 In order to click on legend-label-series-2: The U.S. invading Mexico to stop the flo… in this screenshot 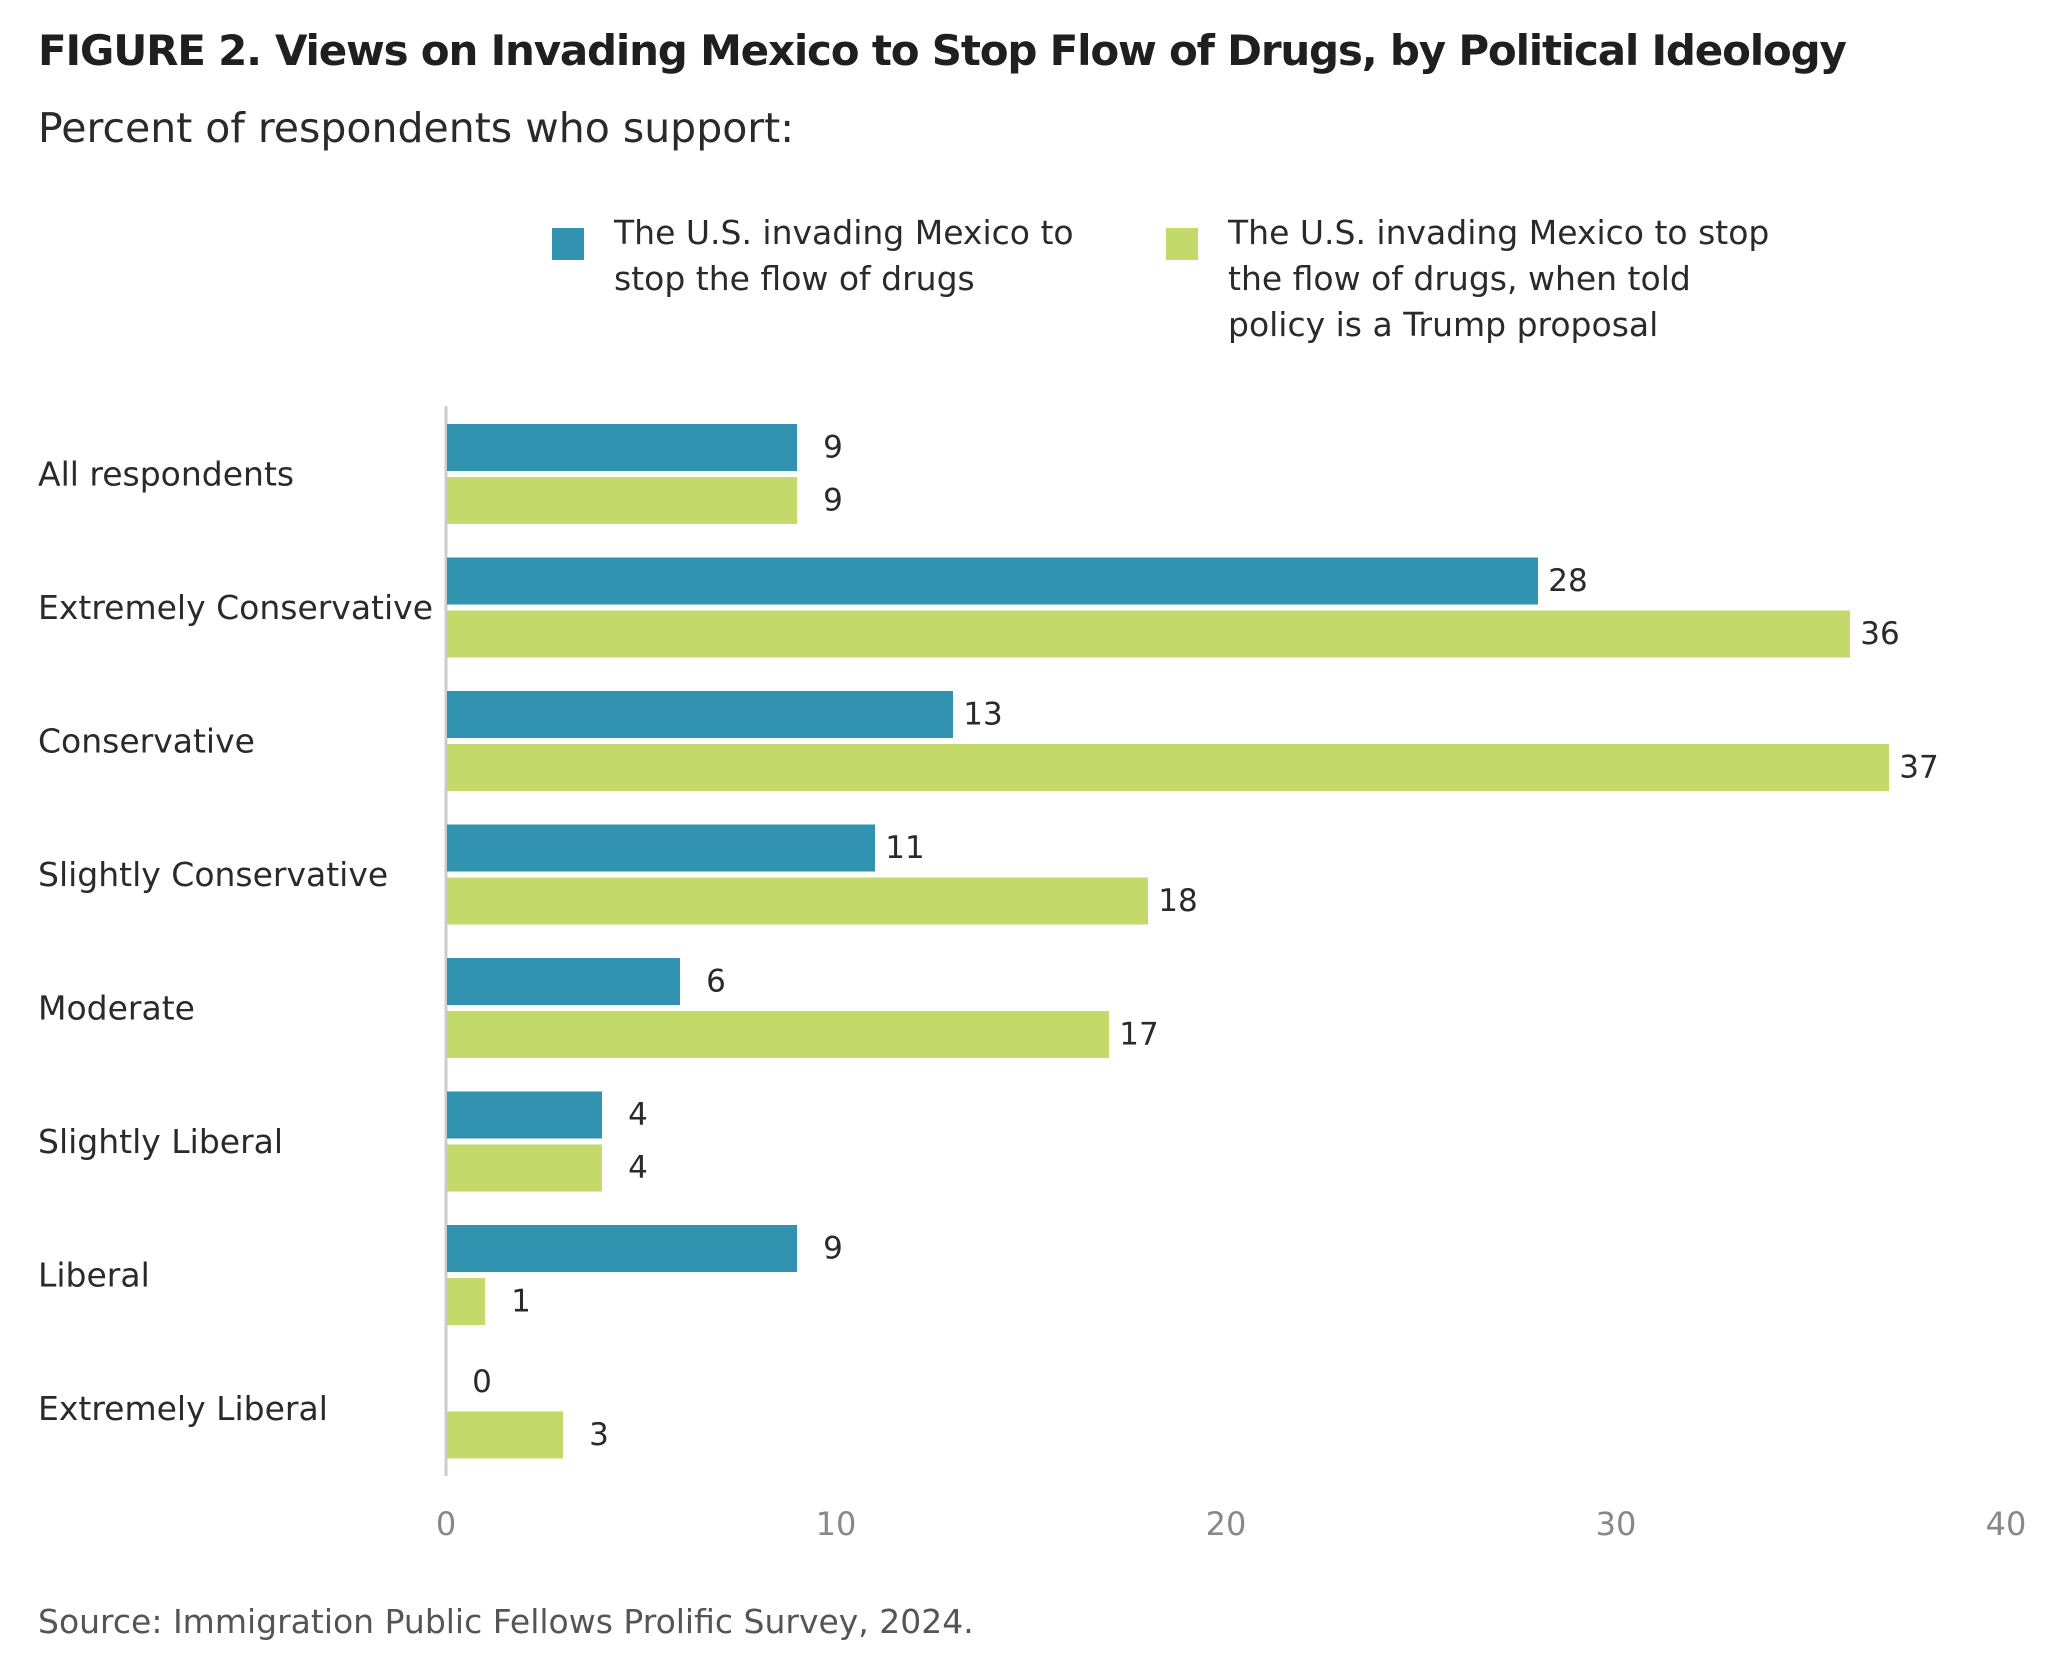, I will do `click(1499, 278)`.